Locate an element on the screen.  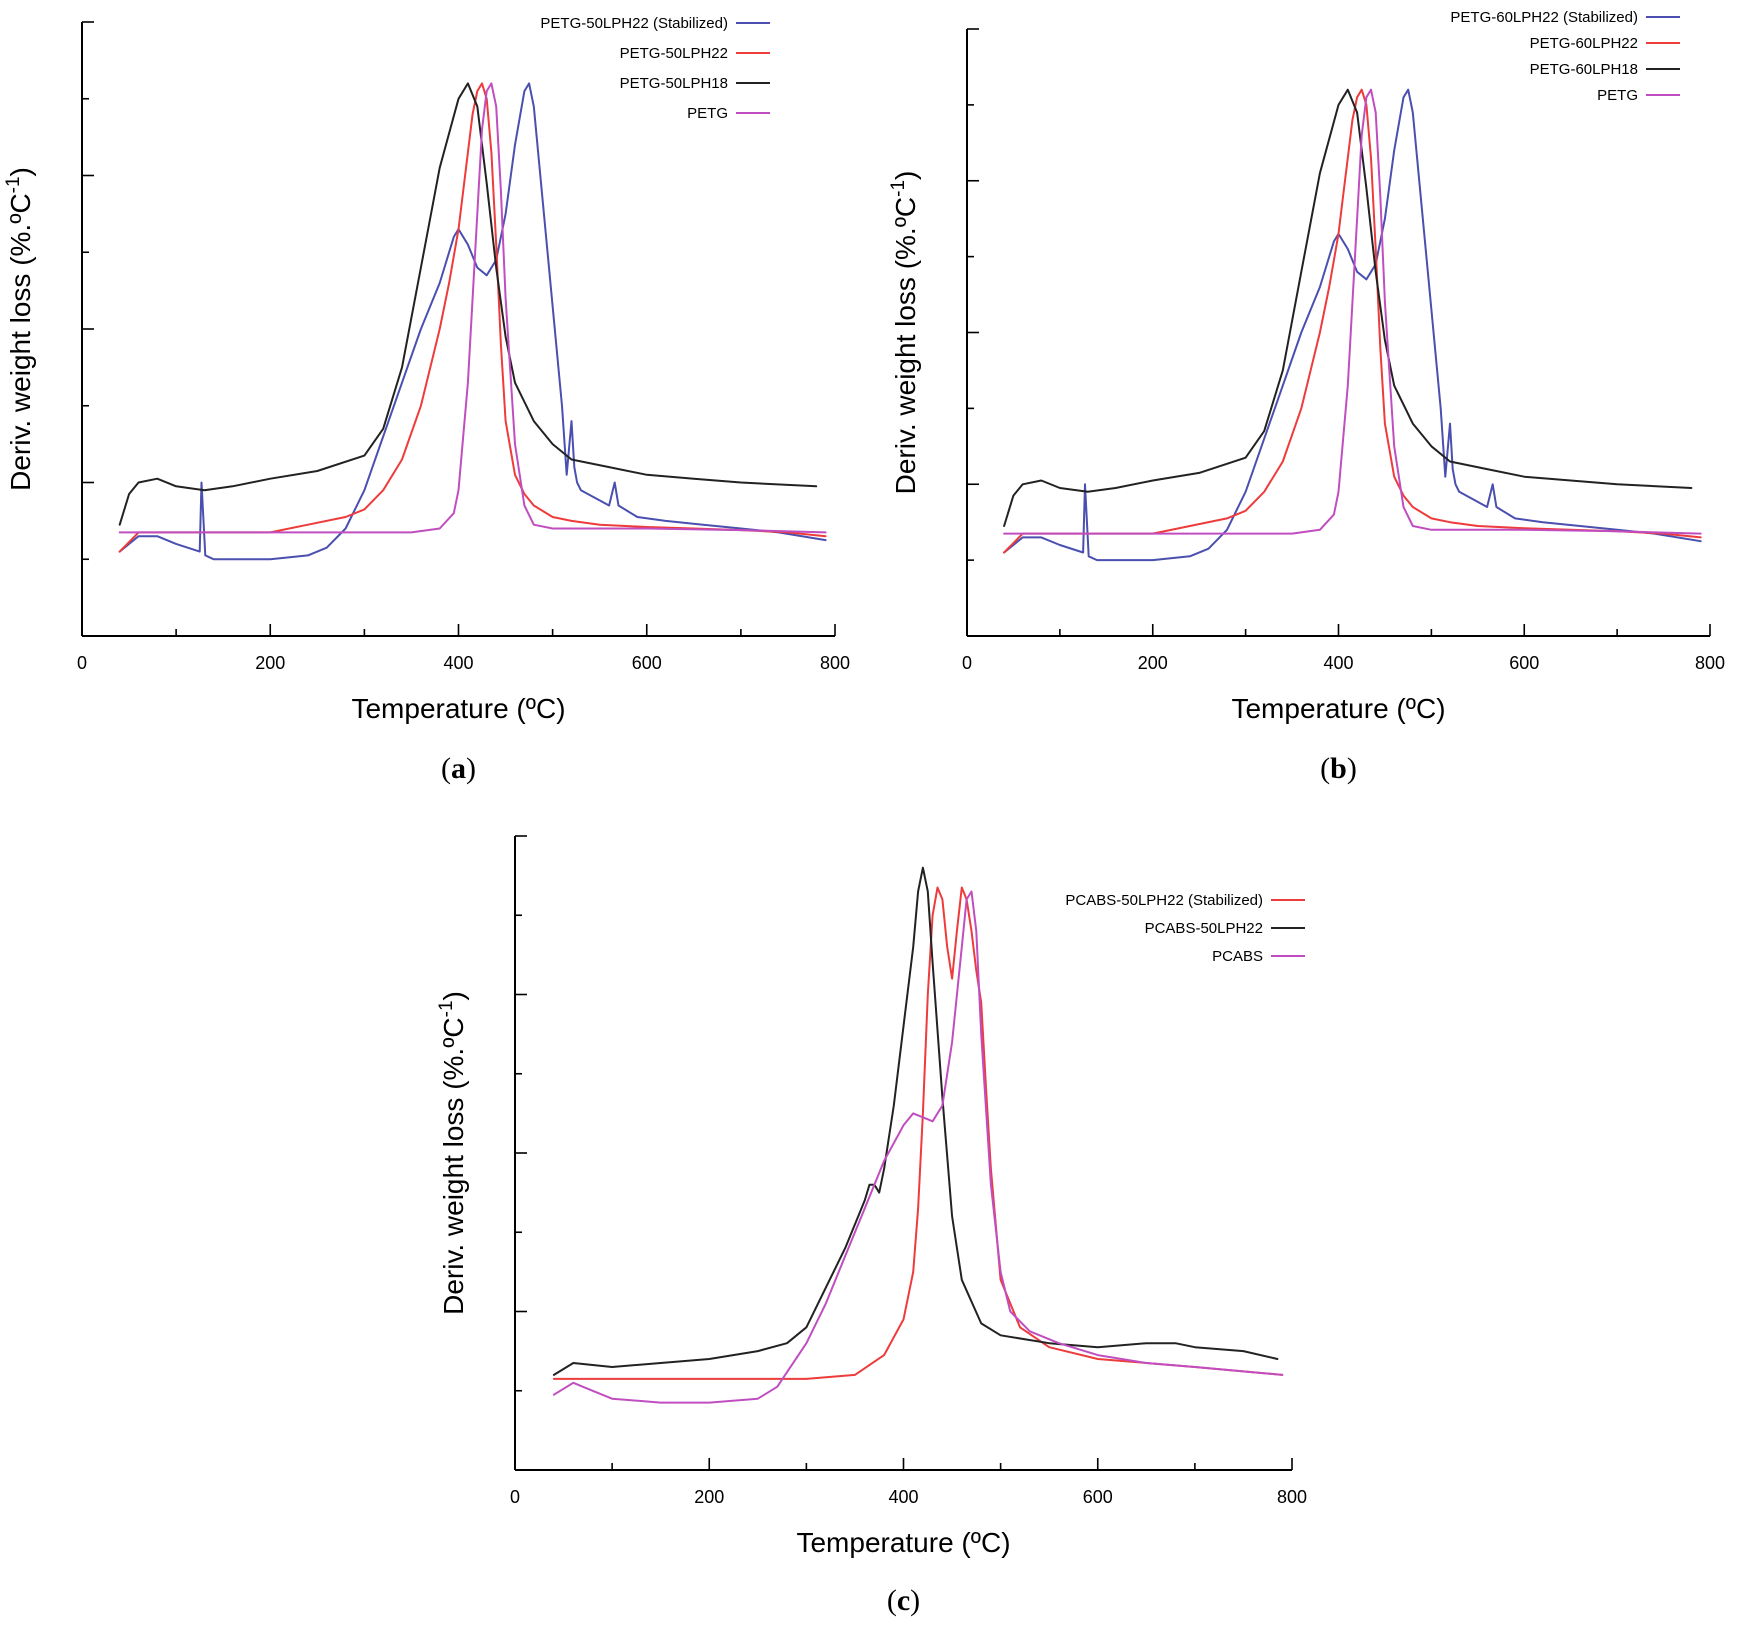
legend-label: PETG-60LPH18 is located at coordinates (1584, 69).